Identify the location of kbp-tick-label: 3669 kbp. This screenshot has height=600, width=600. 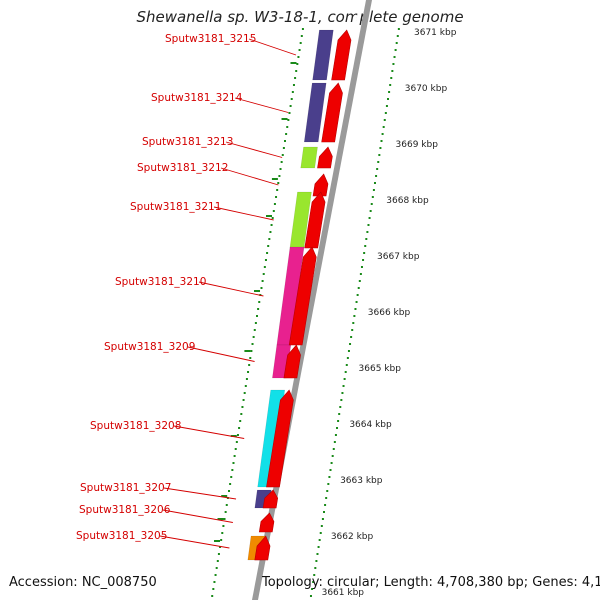
(417, 145).